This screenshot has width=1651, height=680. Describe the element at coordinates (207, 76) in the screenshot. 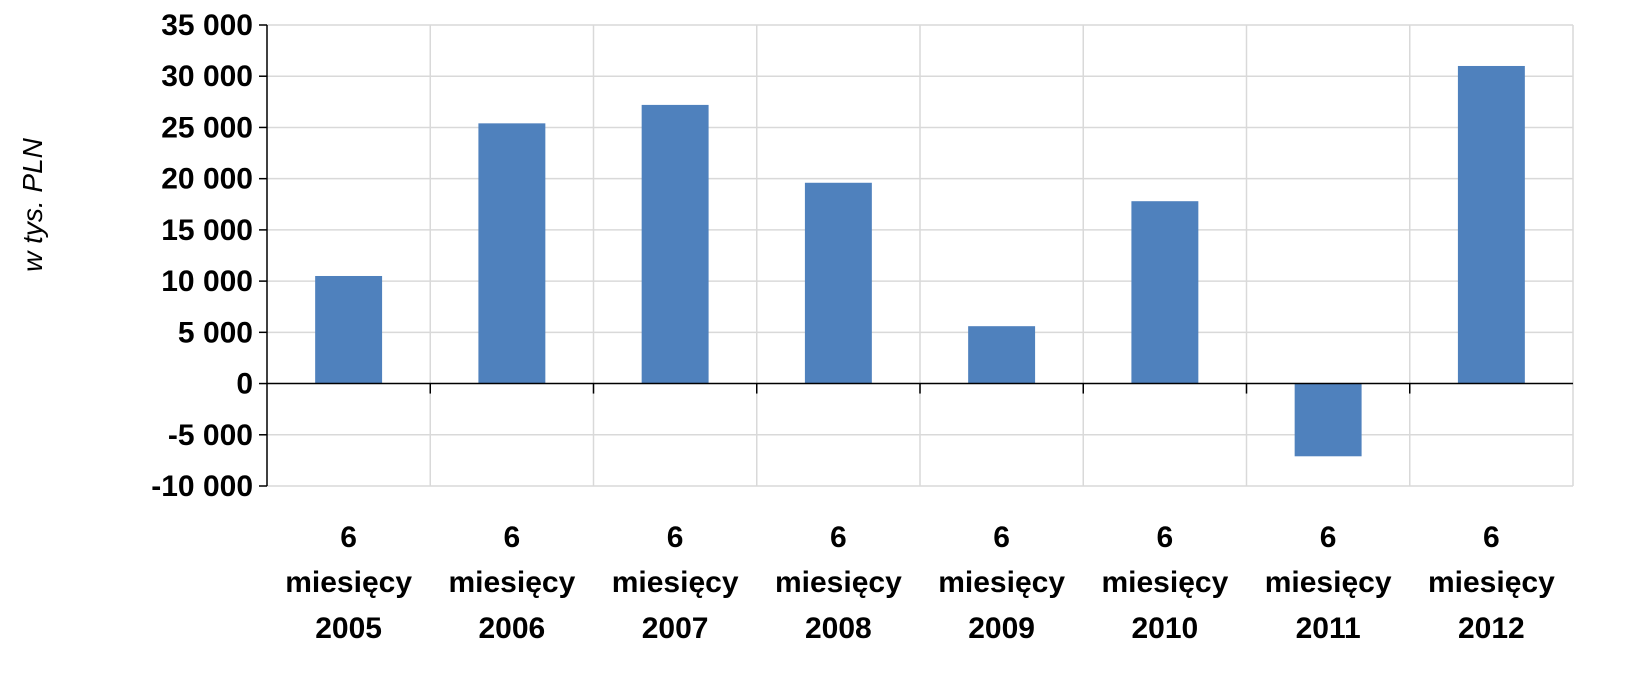

I see `y-tick-label: 30 000` at that location.